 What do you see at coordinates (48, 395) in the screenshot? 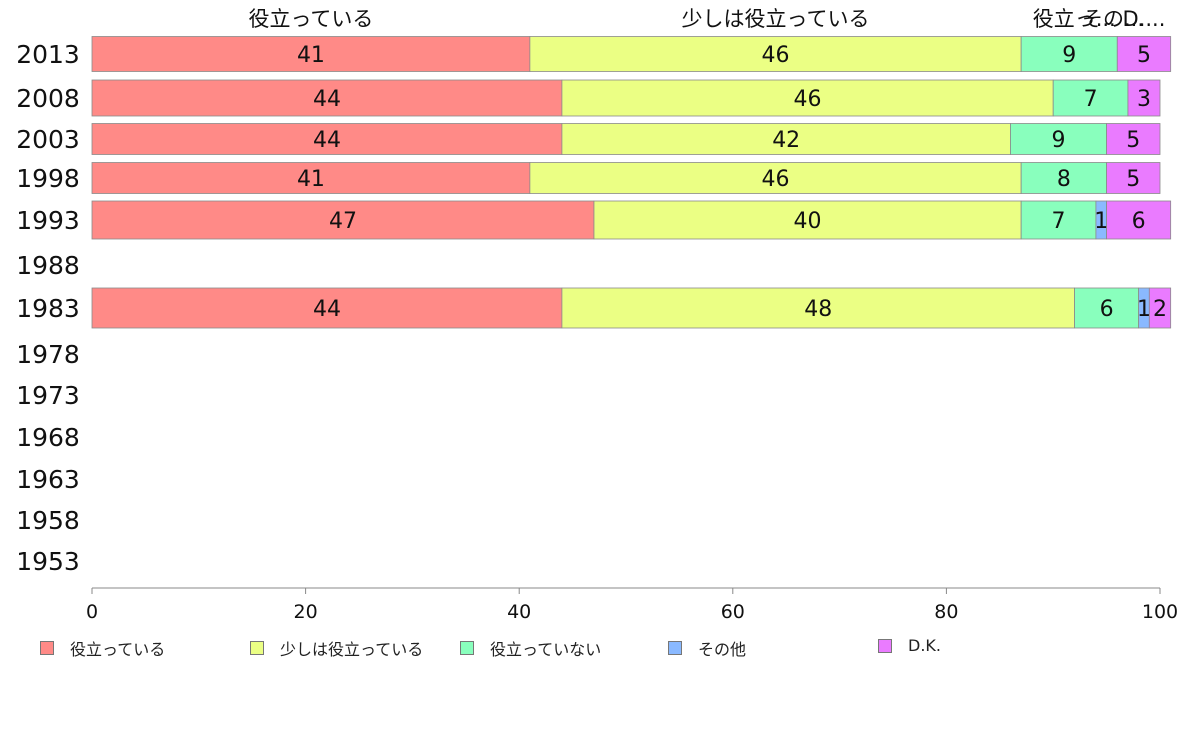
I see `y-tick-label: 1973` at bounding box center [48, 395].